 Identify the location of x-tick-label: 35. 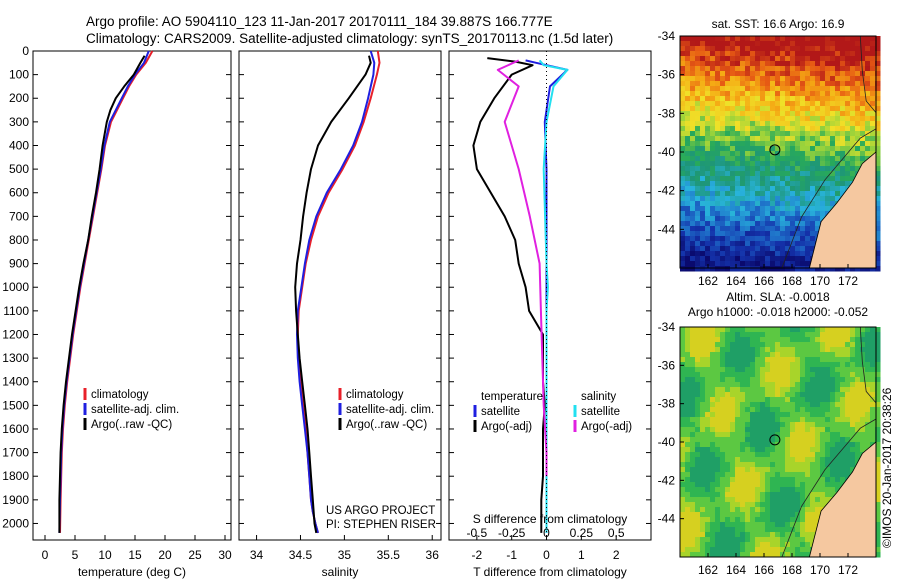
(345, 555).